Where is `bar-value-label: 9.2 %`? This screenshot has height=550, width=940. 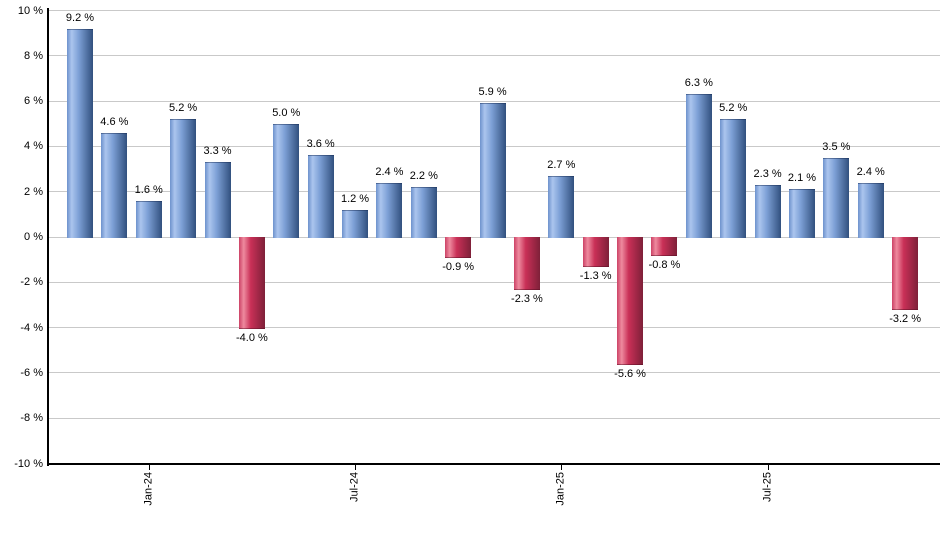
bar-value-label: 9.2 % is located at coordinates (80, 17).